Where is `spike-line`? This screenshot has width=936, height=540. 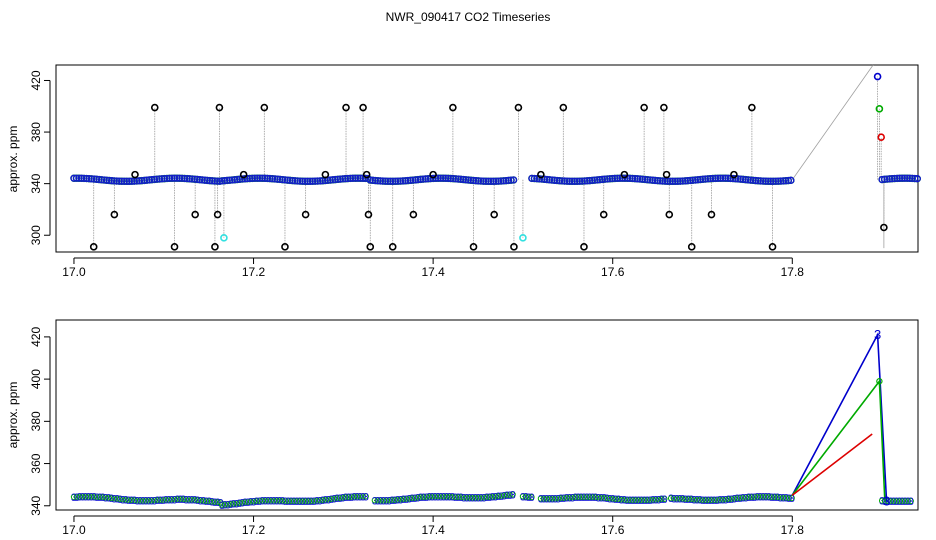
spike-line is located at coordinates (832, 122).